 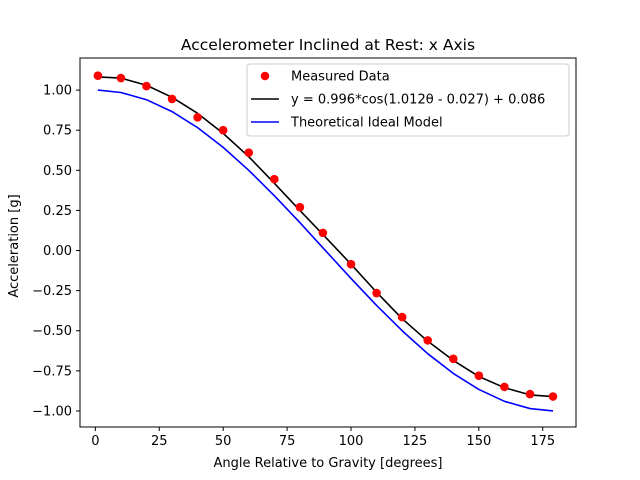 What do you see at coordinates (52, 291) in the screenshot?
I see `y-tick-label: −0.25` at bounding box center [52, 291].